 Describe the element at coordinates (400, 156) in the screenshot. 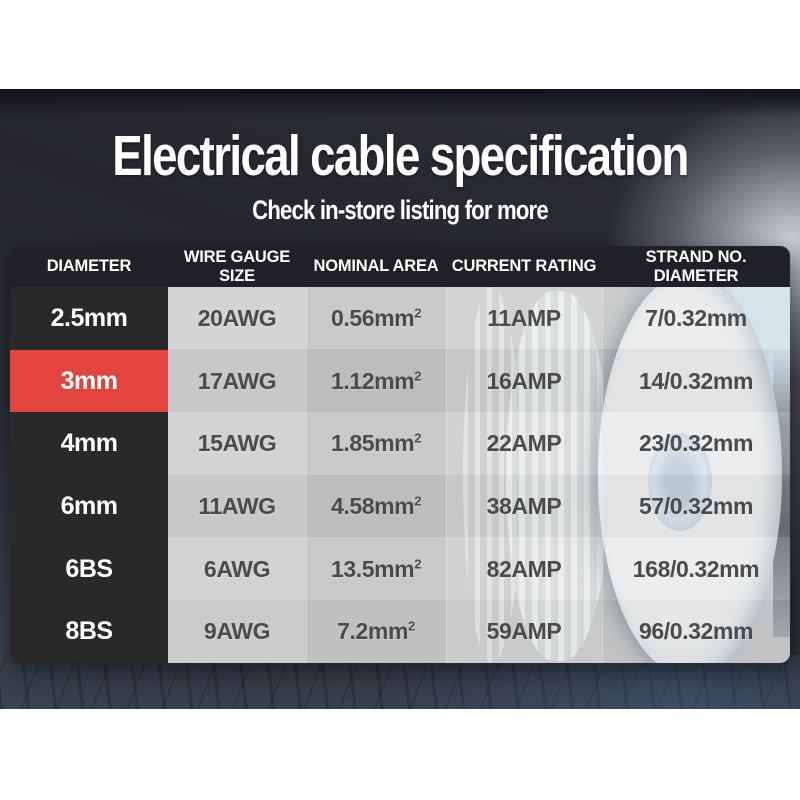

I see `page-title: Electrical cable specification` at that location.